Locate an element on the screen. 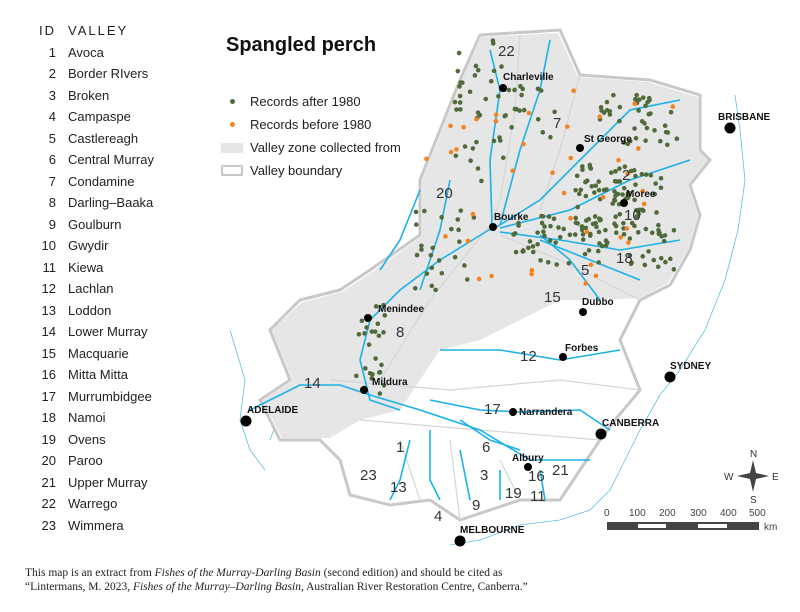 The height and width of the screenshot is (612, 800). scale-tick: 400 is located at coordinates (728, 513).